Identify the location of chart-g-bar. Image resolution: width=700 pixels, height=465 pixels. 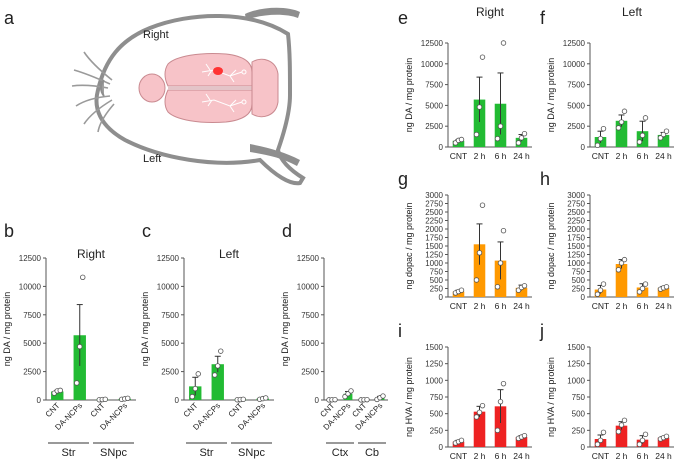
(521, 292).